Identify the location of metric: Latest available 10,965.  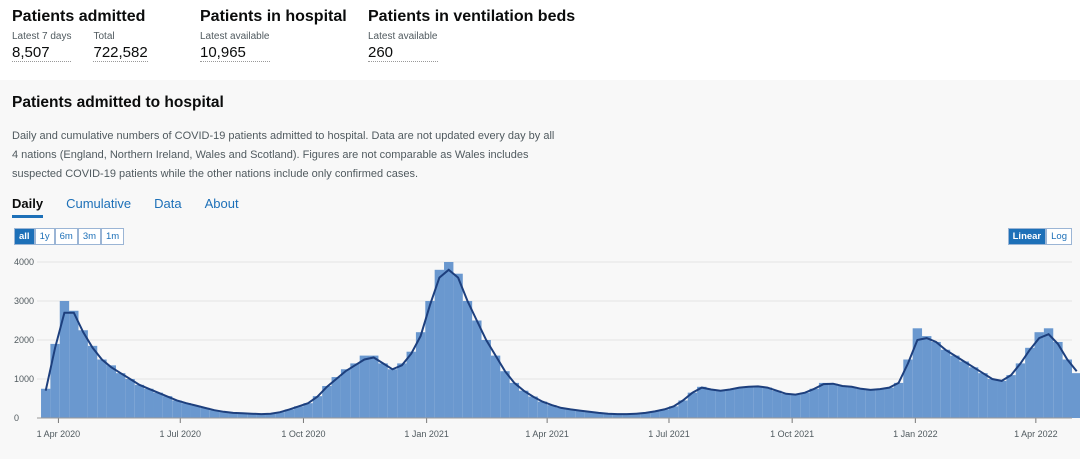
(235, 46).